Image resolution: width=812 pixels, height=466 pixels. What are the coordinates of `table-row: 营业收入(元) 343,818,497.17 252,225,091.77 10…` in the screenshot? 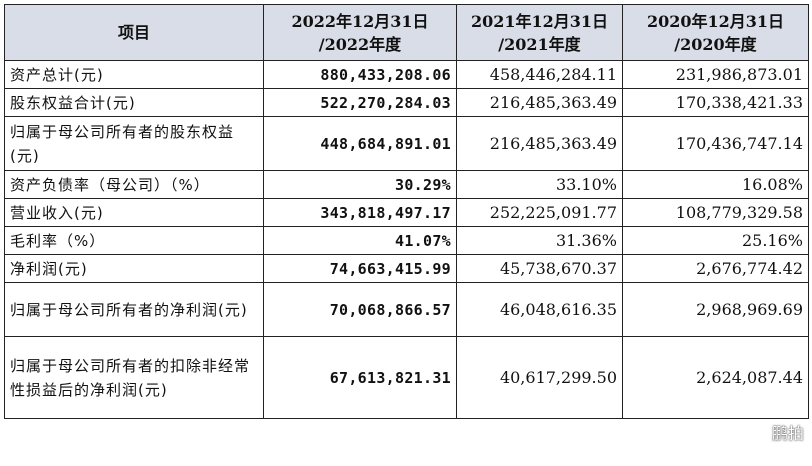 It's located at (406, 212).